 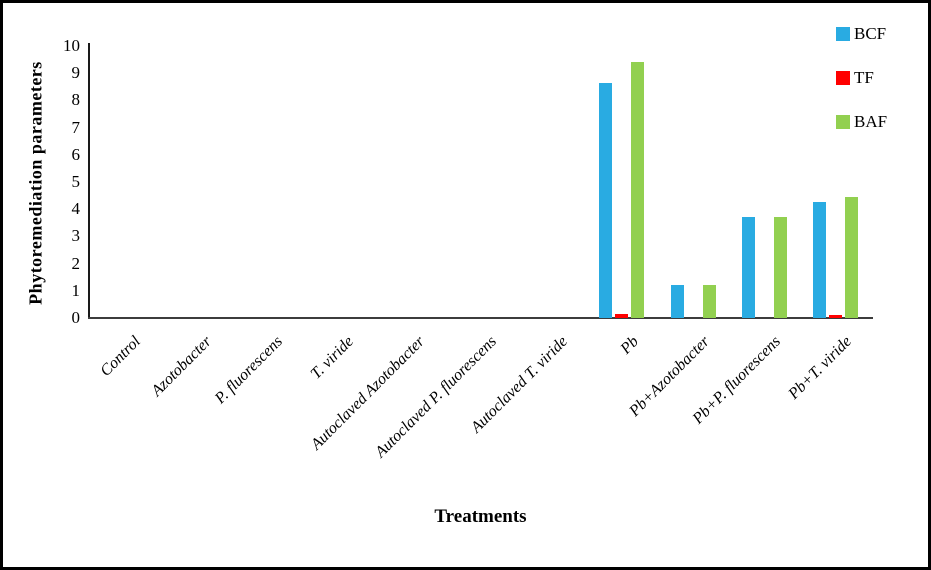 I want to click on legend-item-baf: BAF, so click(x=861, y=122).